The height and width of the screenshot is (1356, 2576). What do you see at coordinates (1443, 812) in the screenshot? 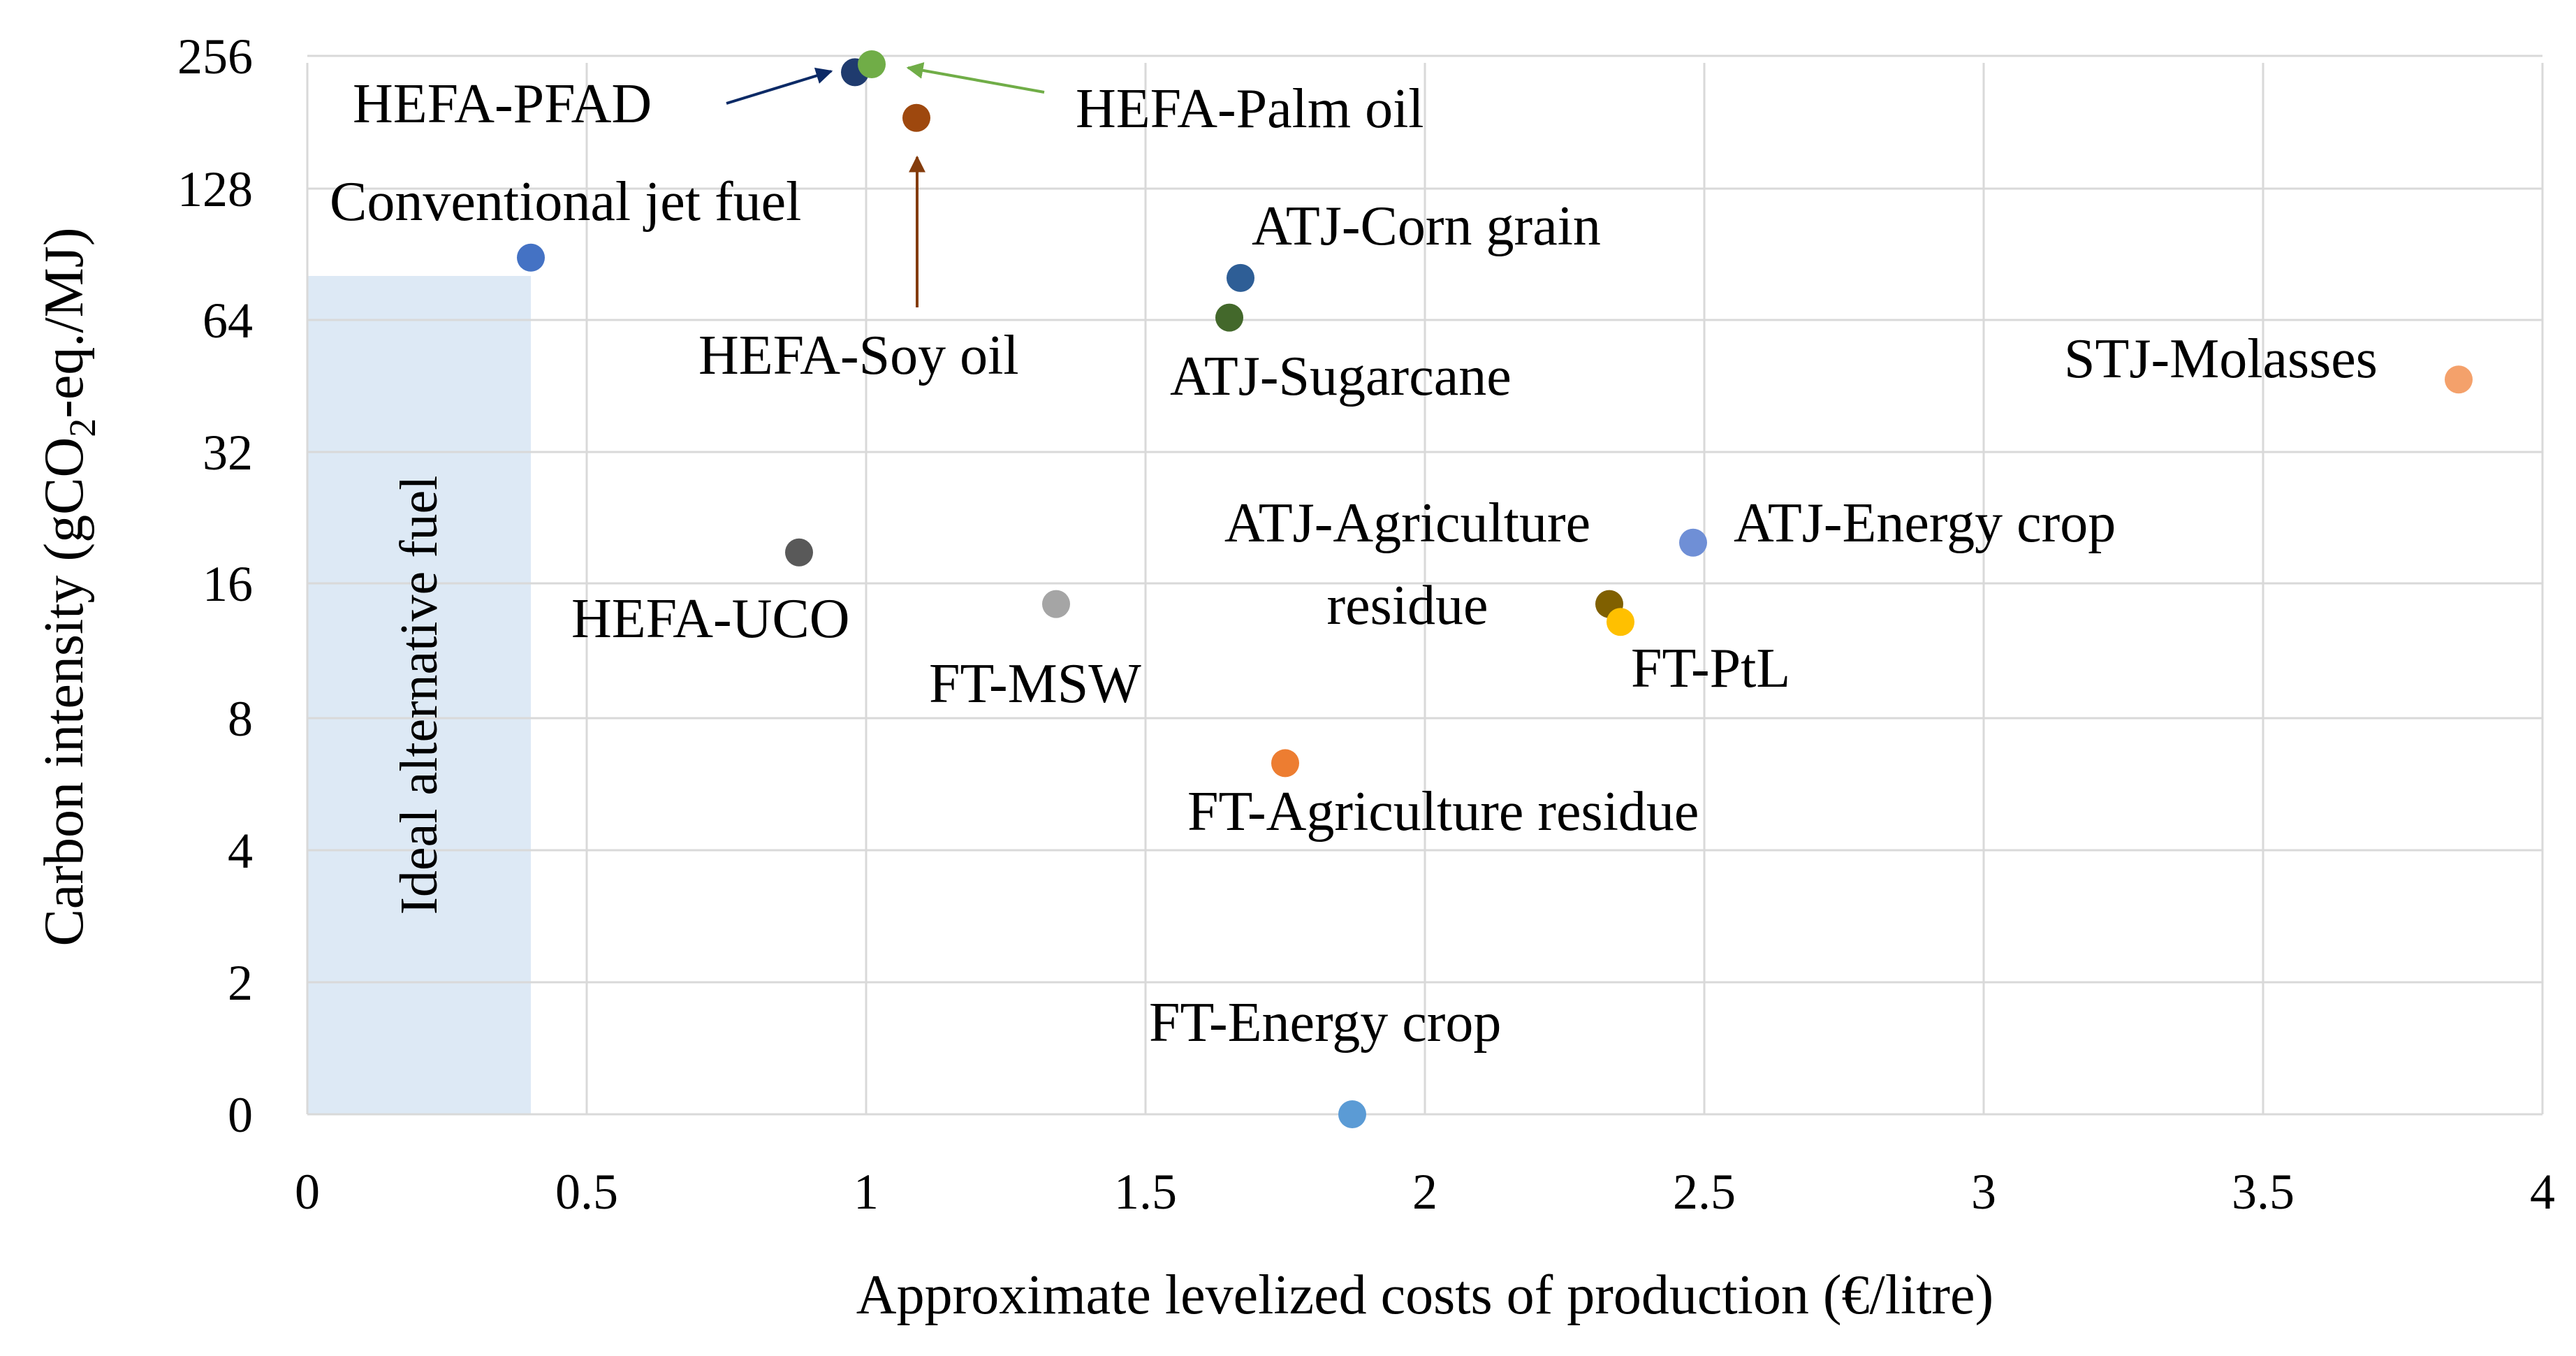
I see `point-label: FT-Agriculture residue` at bounding box center [1443, 812].